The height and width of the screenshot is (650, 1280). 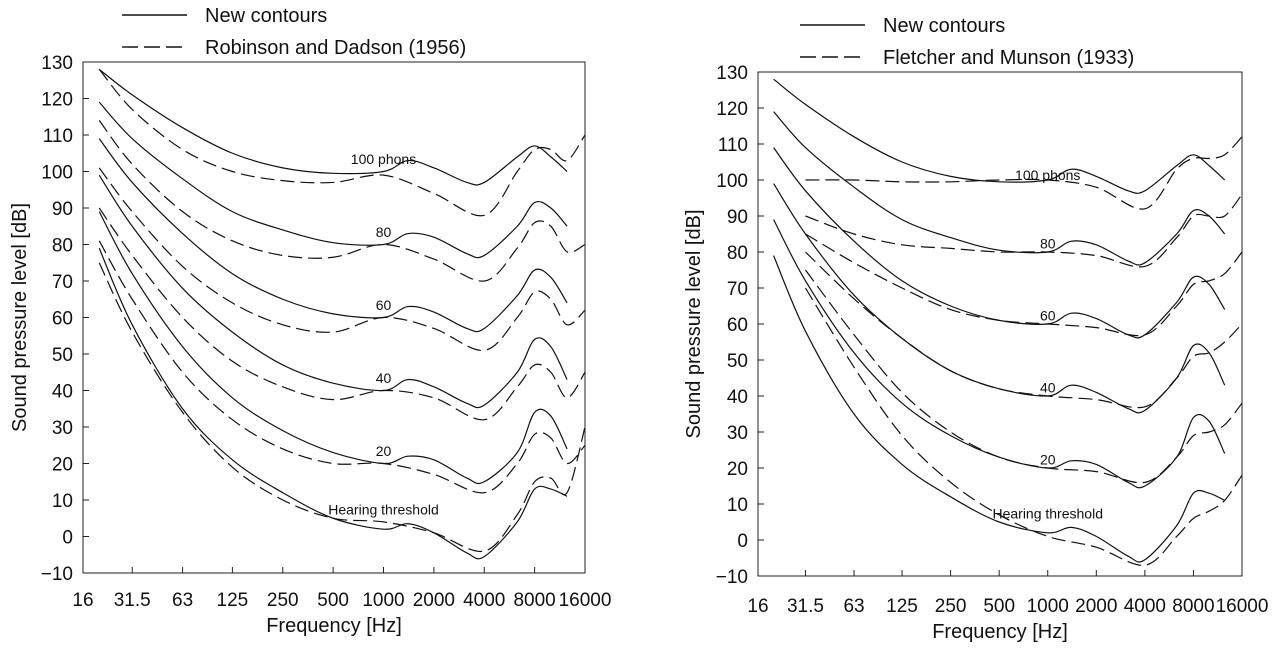 What do you see at coordinates (335, 48) in the screenshot?
I see `legend-label: Robinson and Dadson (1956)` at bounding box center [335, 48].